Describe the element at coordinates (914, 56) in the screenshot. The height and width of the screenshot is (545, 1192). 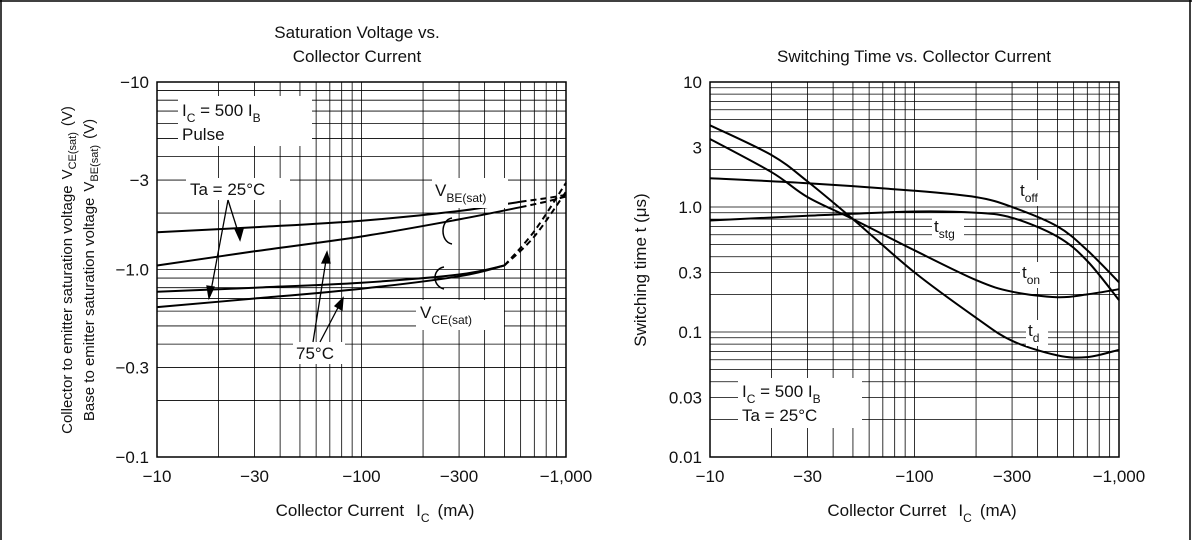
I see `chart2-title: Switching Time vs. Collector Current` at that location.